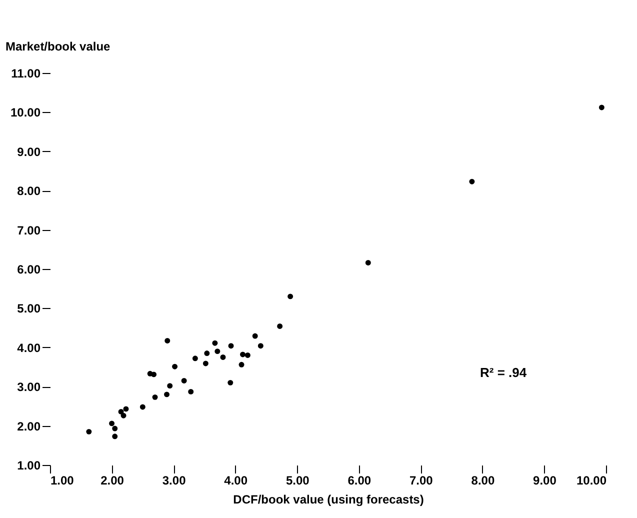  I want to click on y-tick-label: 8.00, so click(29, 191).